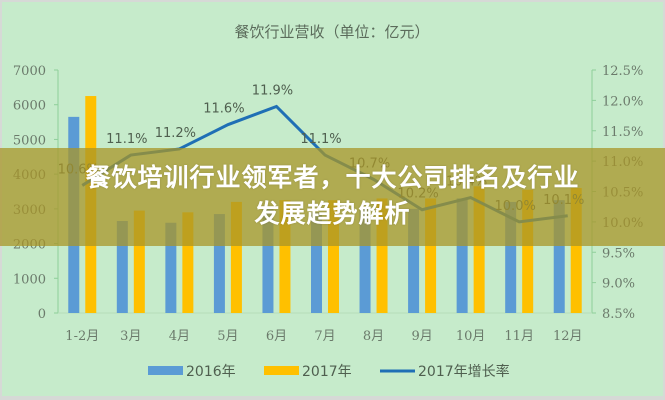 The width and height of the screenshot is (665, 400). Describe the element at coordinates (421, 336) in the screenshot. I see `category-label: 9月` at that location.